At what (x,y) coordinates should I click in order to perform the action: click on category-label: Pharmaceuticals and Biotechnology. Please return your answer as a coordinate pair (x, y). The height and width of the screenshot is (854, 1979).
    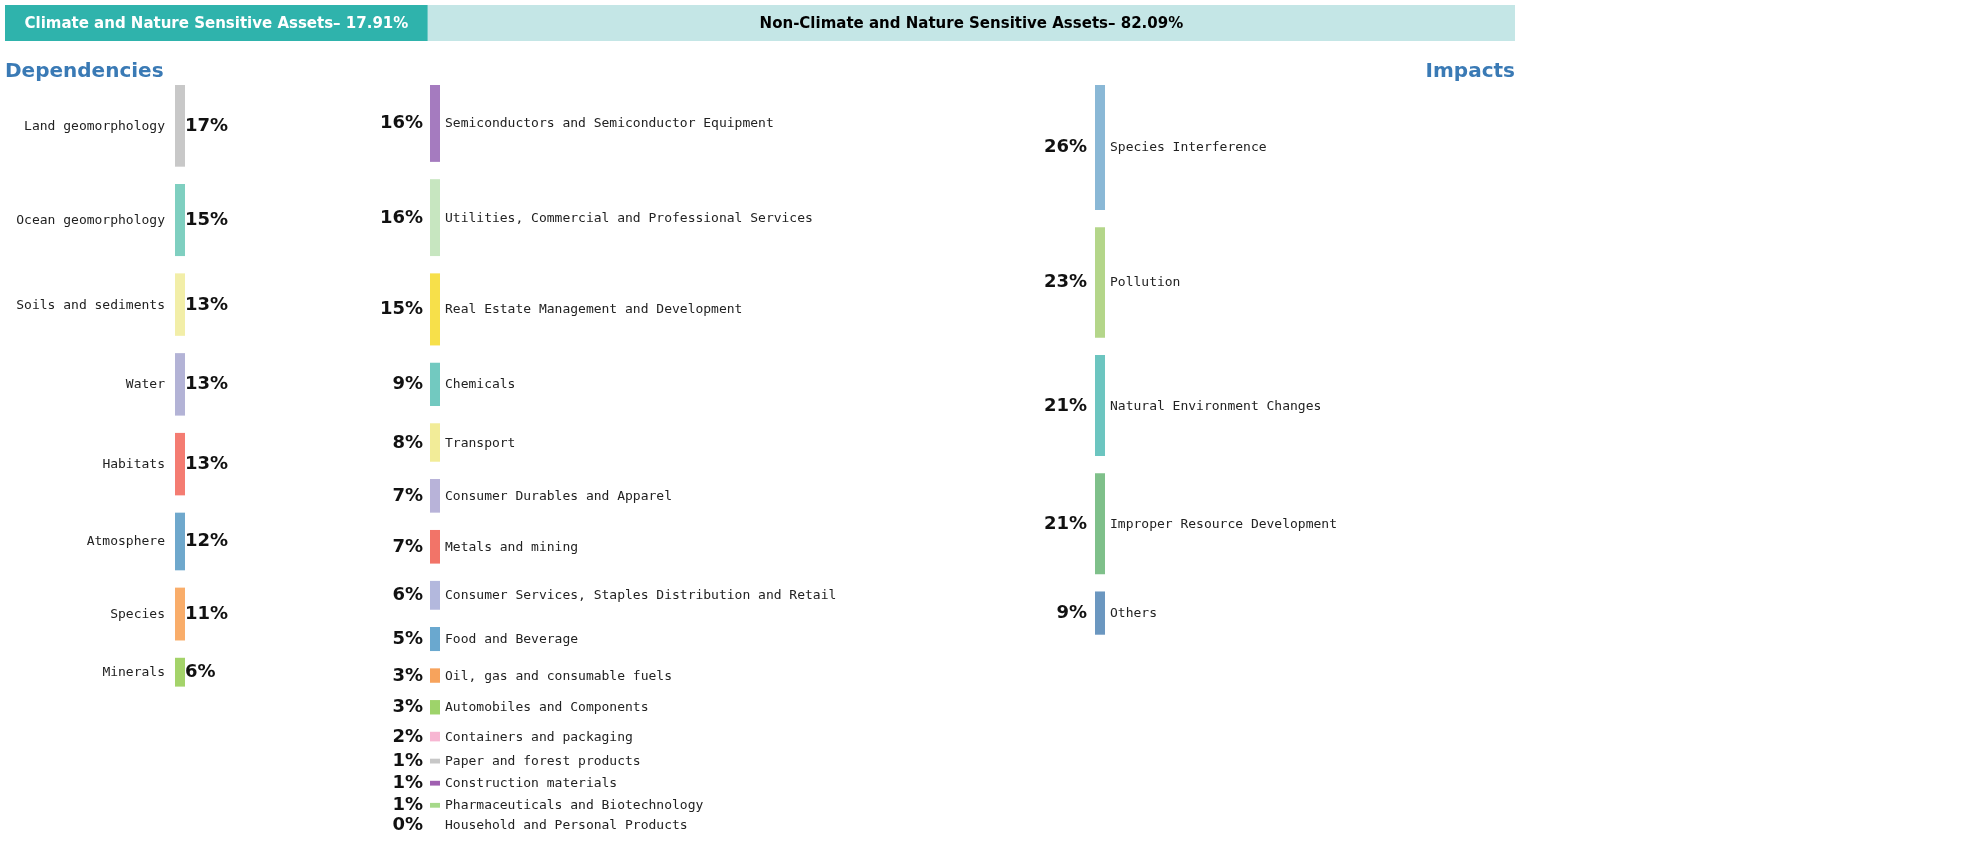
    Looking at the image, I should click on (574, 805).